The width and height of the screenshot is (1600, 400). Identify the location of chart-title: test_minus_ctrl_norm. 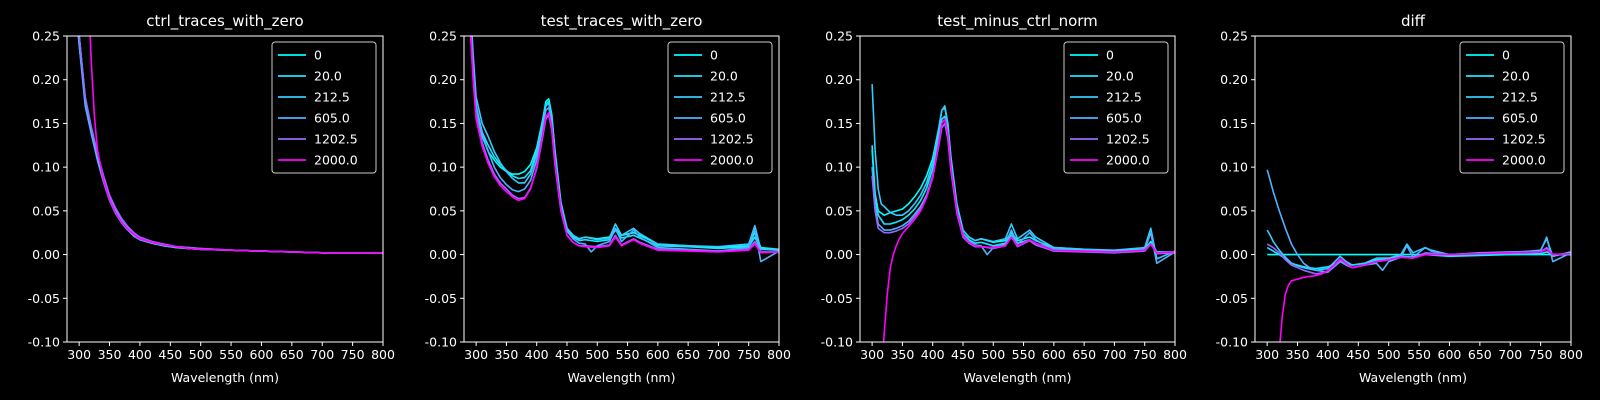
(1017, 21).